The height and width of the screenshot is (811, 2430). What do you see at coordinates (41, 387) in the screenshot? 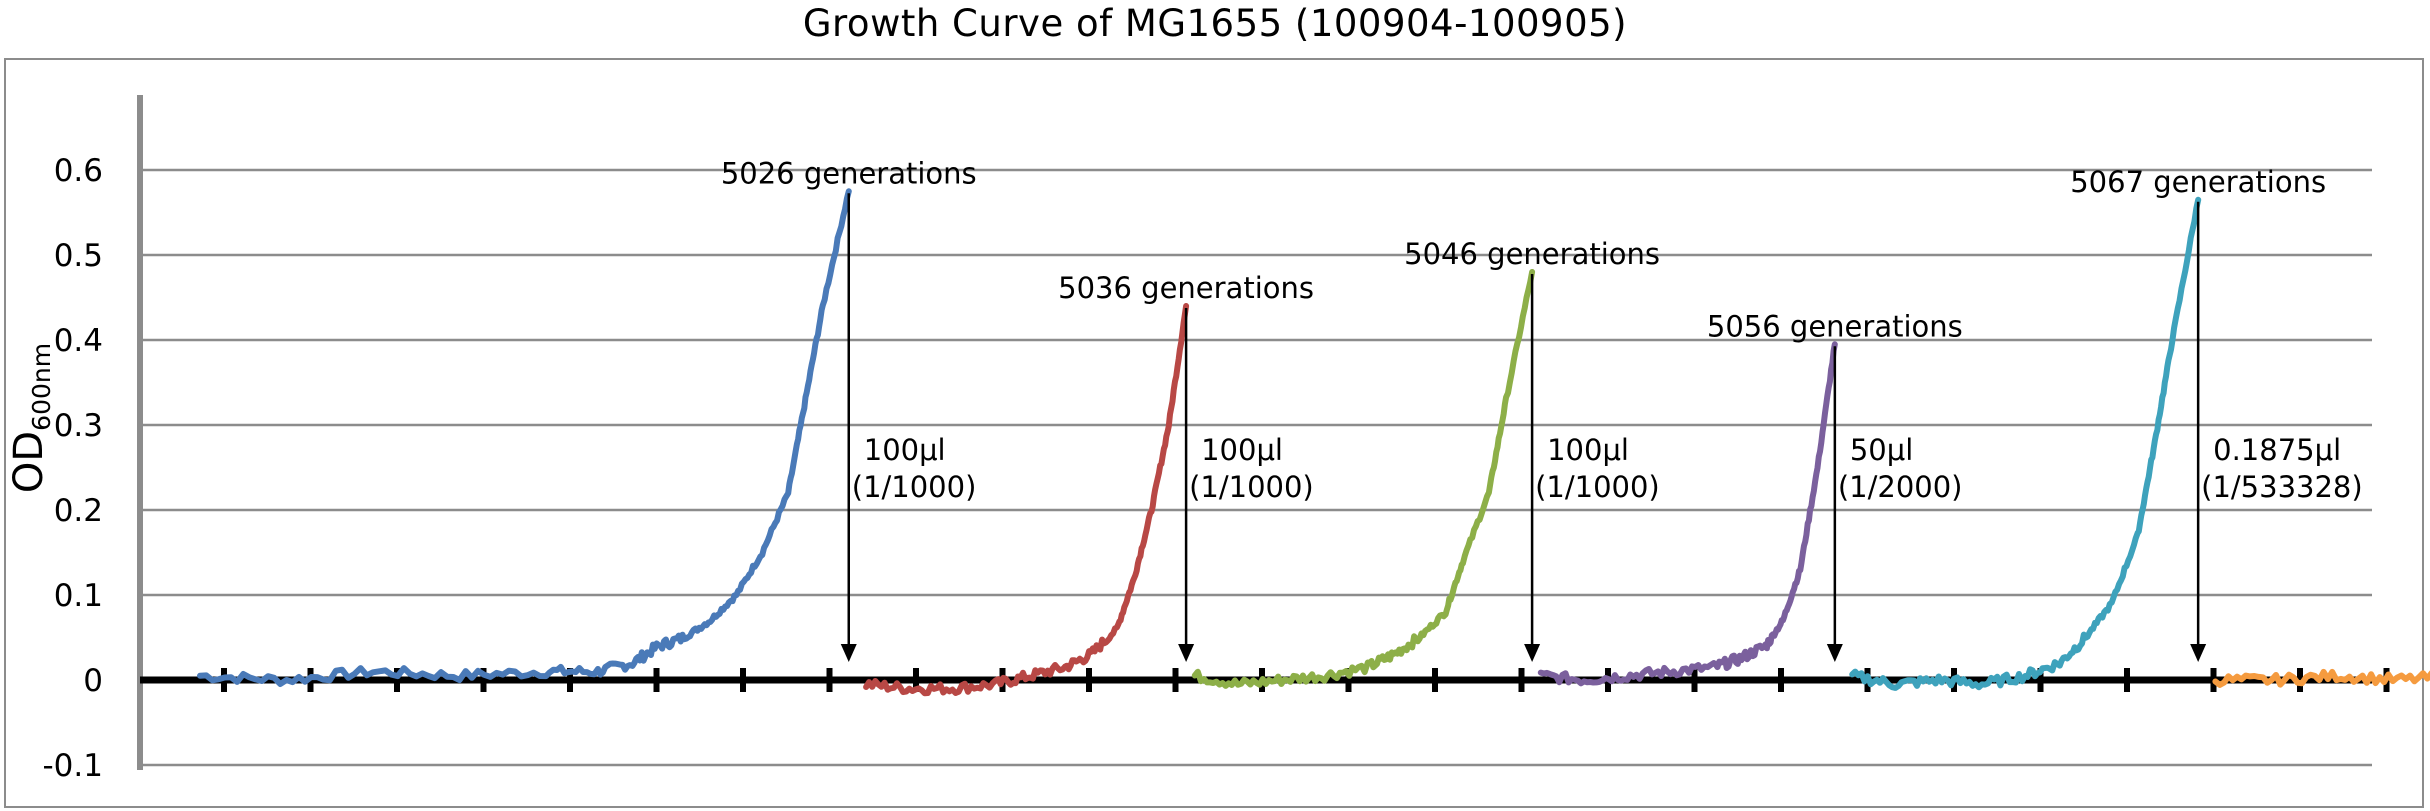
I see `y-axis-label-subscript: 600nm` at bounding box center [41, 387].